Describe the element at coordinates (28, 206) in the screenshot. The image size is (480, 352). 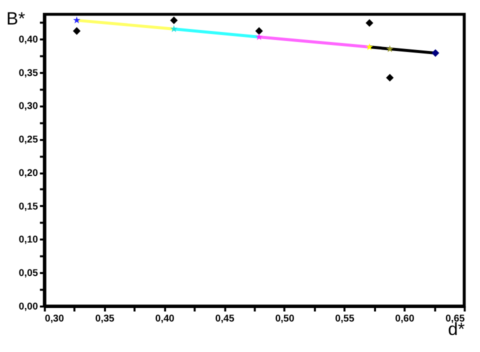
I see `y-tick-label: 0,15` at that location.